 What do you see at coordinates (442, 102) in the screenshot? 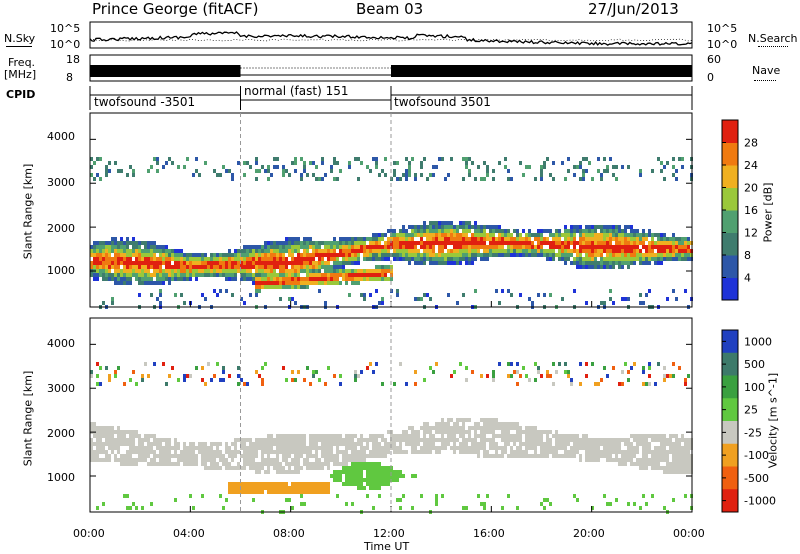
I see `cpid-segment-3: twofsound 3501` at bounding box center [442, 102].